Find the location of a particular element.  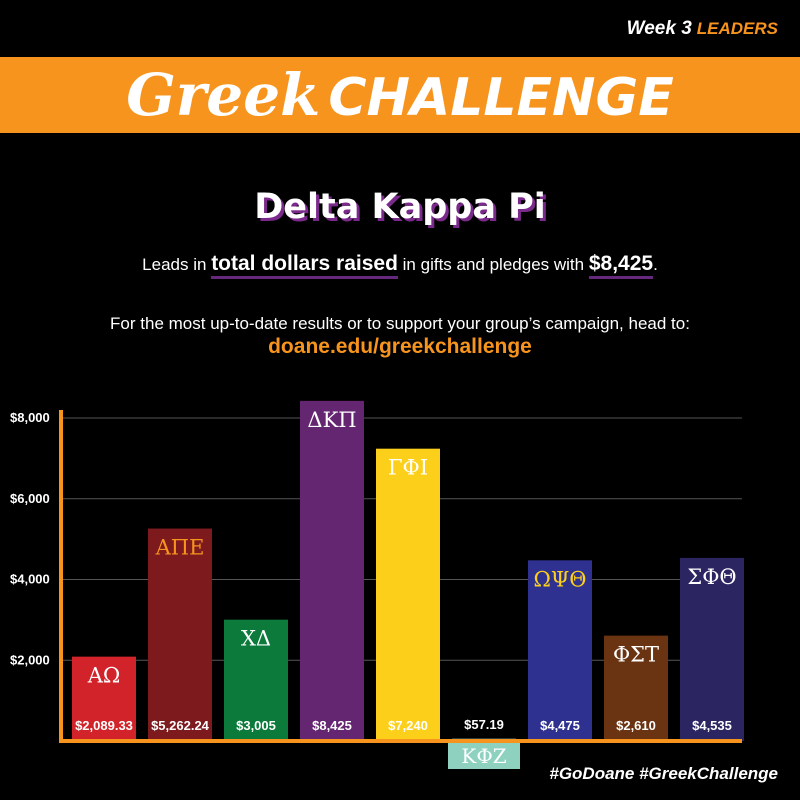

value-label: $5,262.24 is located at coordinates (180, 725).